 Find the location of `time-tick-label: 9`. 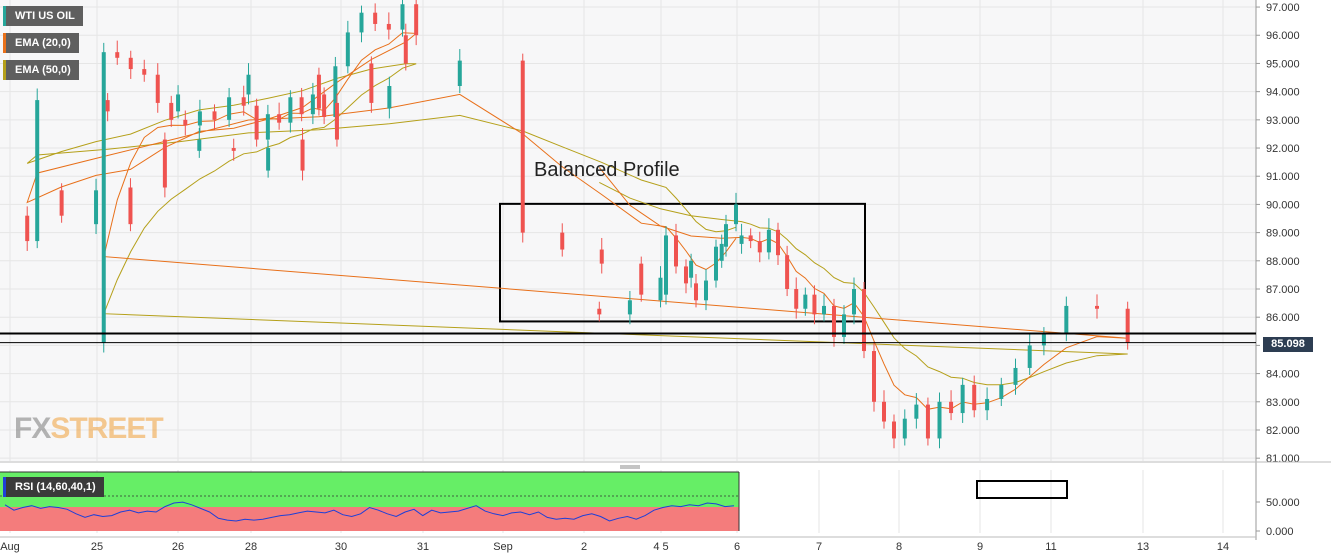

time-tick-label: 9 is located at coordinates (980, 547).